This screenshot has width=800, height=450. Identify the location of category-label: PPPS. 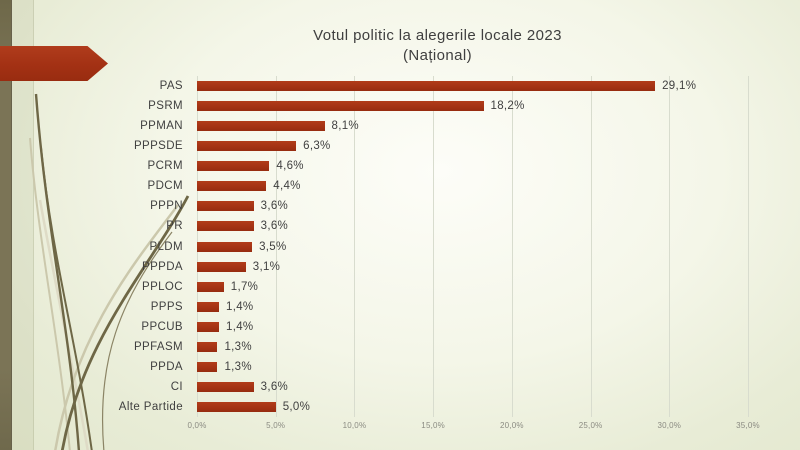
(166, 306).